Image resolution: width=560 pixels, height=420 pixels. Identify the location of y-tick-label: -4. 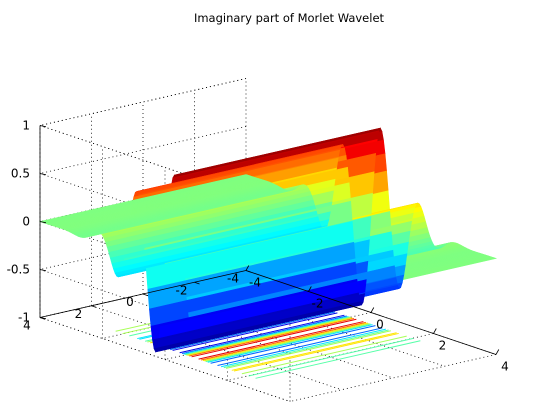
(233, 279).